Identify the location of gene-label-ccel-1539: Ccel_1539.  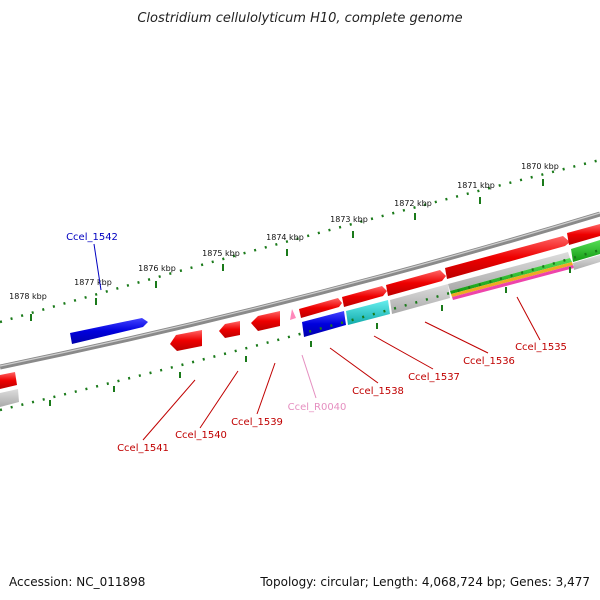
(257, 422).